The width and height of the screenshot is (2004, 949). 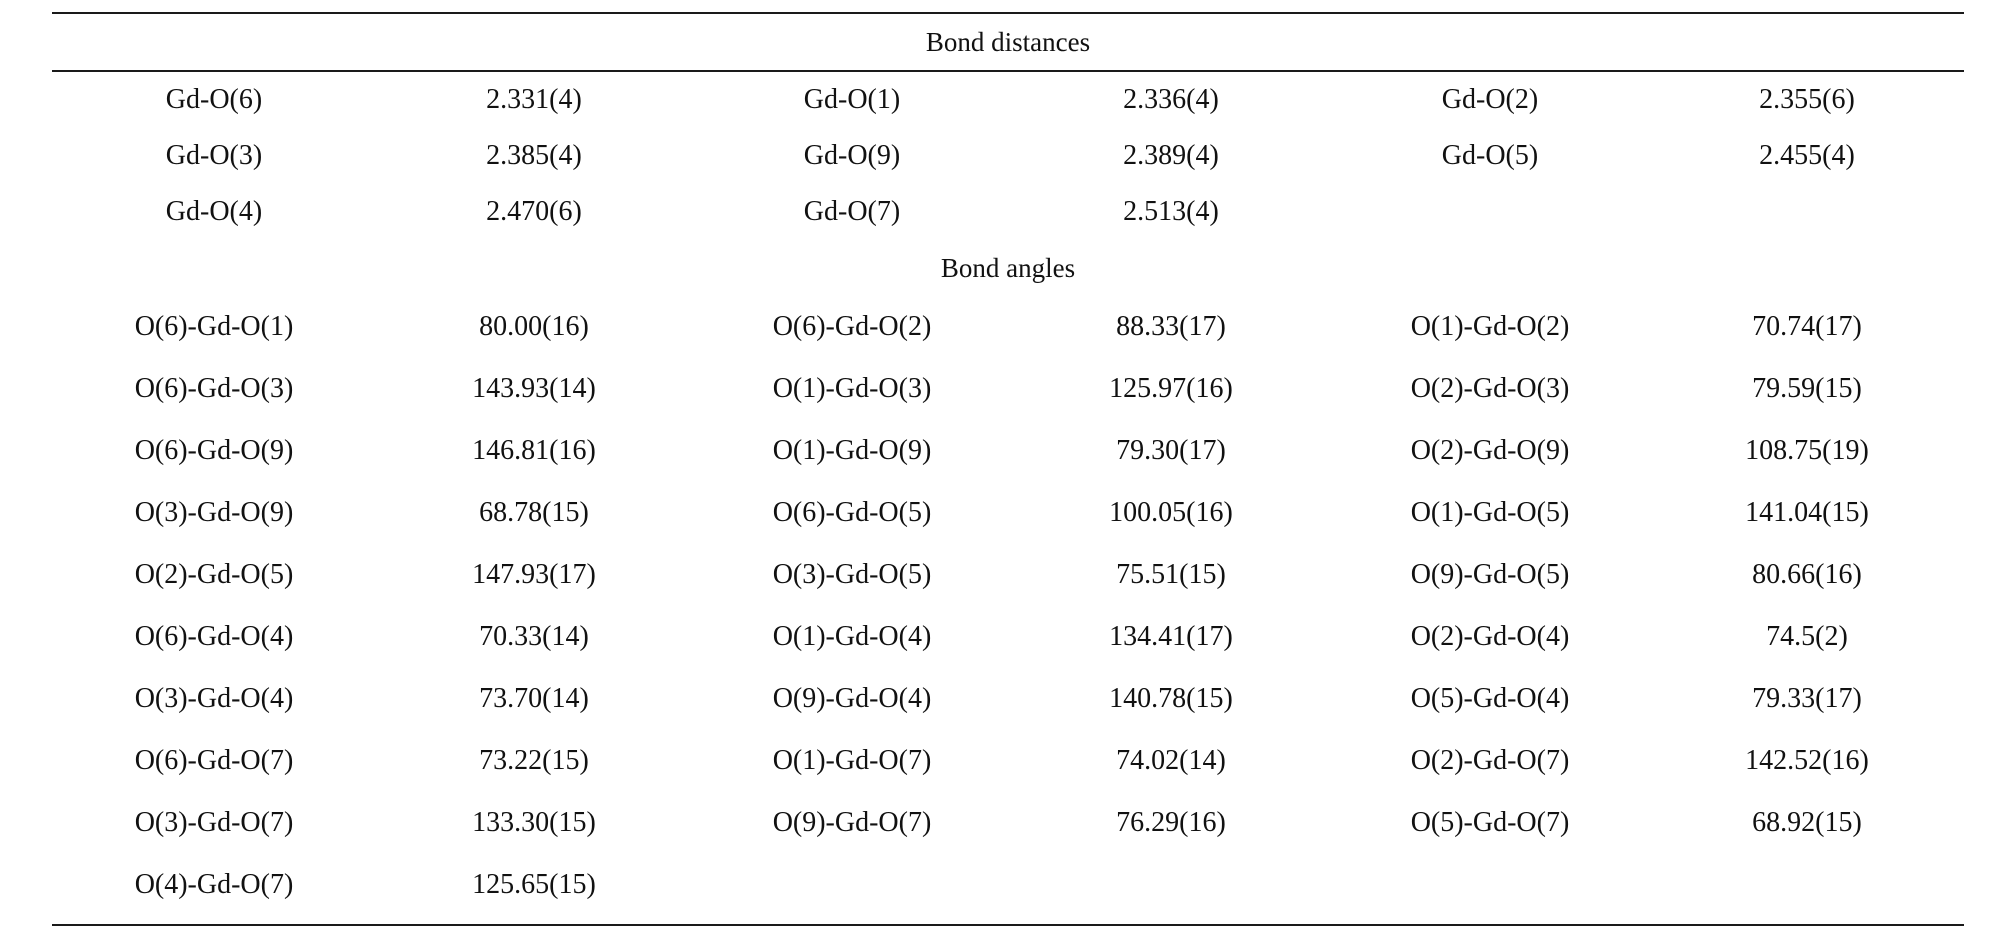 I want to click on angle-bond-label: O(2)-Gd-O(9), so click(x=1490, y=450).